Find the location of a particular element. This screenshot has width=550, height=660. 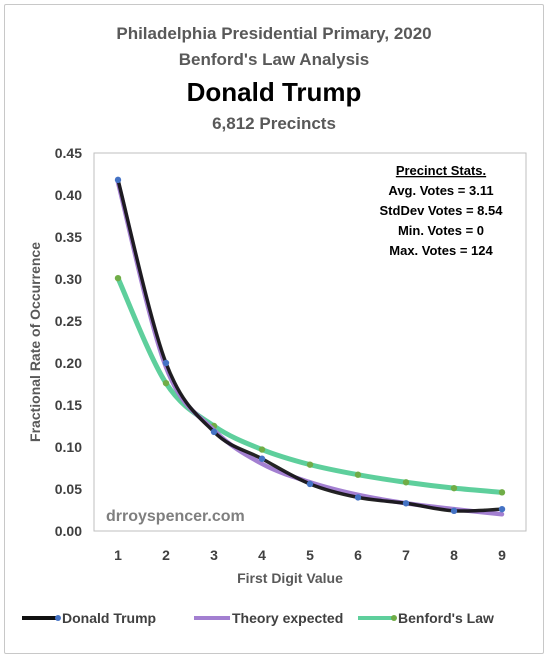

stats-heading: Precinct Stats. is located at coordinates (441, 170).